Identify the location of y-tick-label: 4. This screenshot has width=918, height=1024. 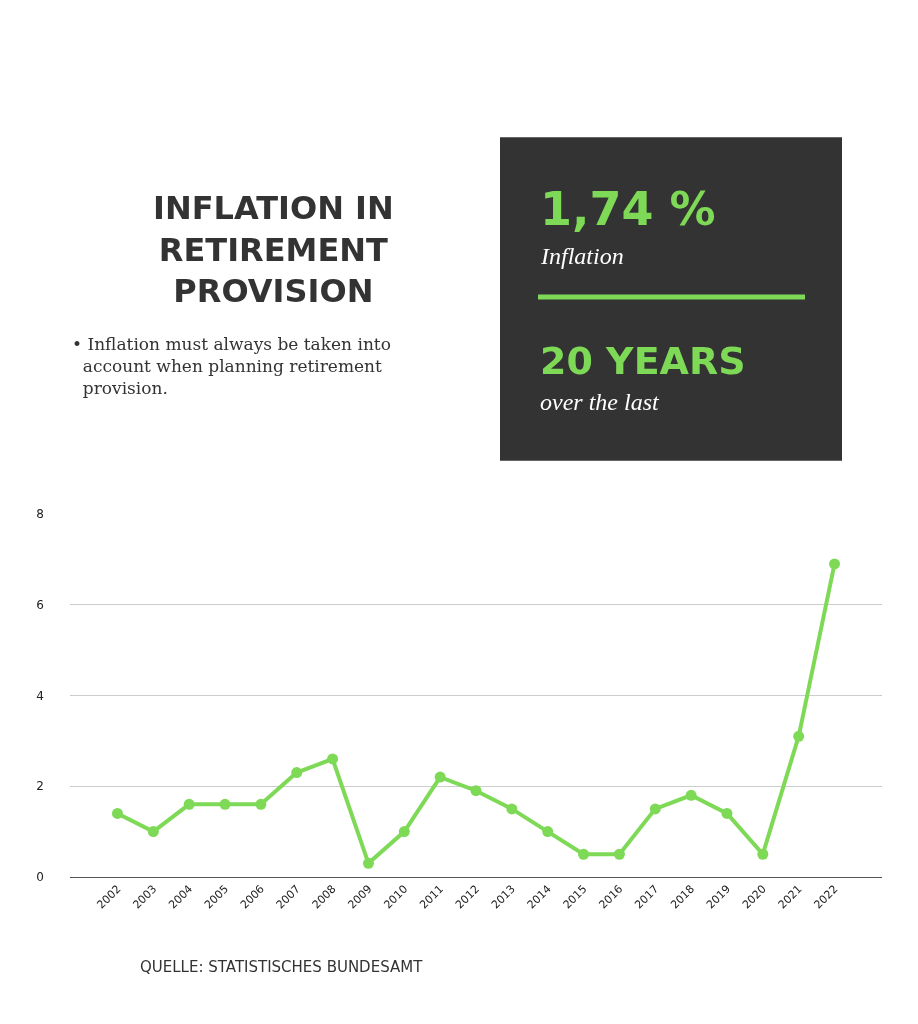
(40, 695).